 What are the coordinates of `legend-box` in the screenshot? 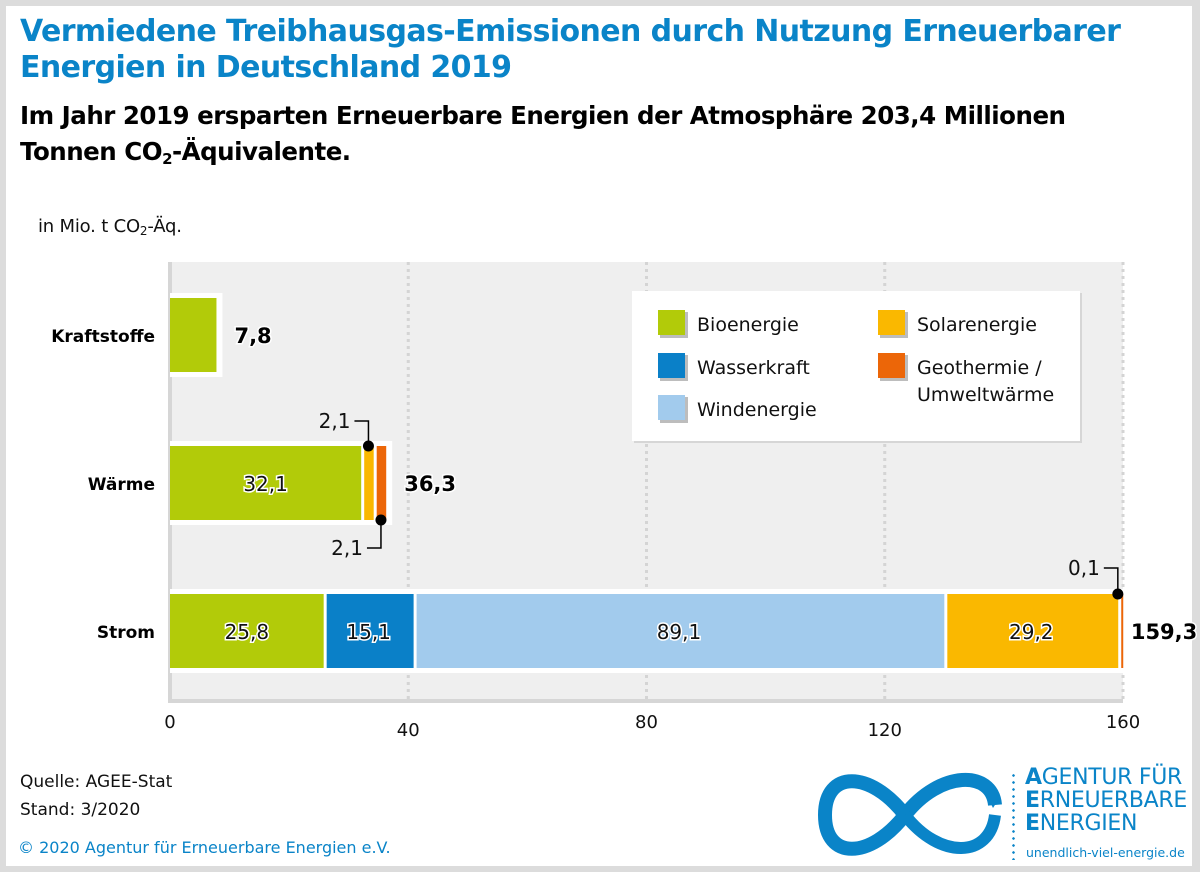 It's located at (856, 366).